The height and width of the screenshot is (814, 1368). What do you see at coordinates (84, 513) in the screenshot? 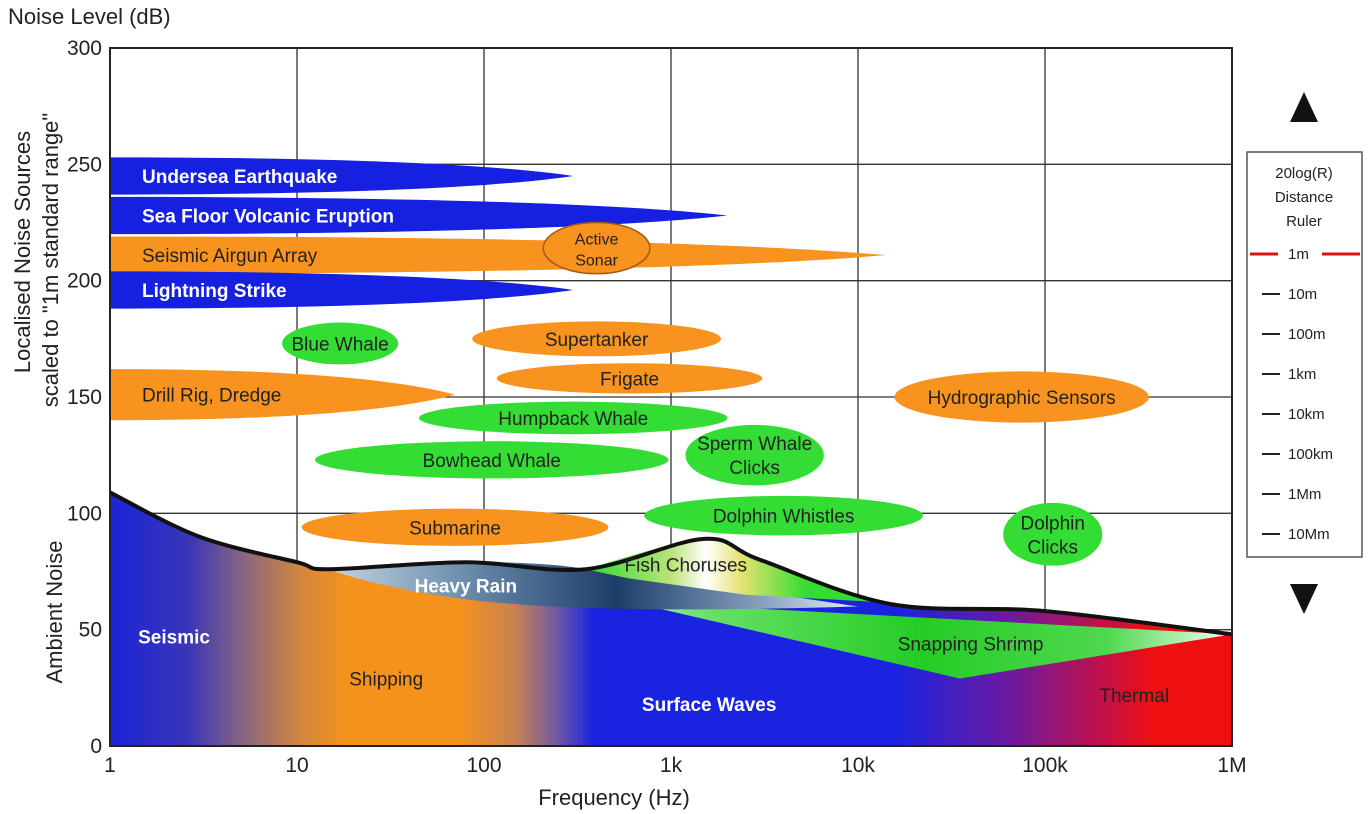
I see `y-tick-label: 100` at bounding box center [84, 513].